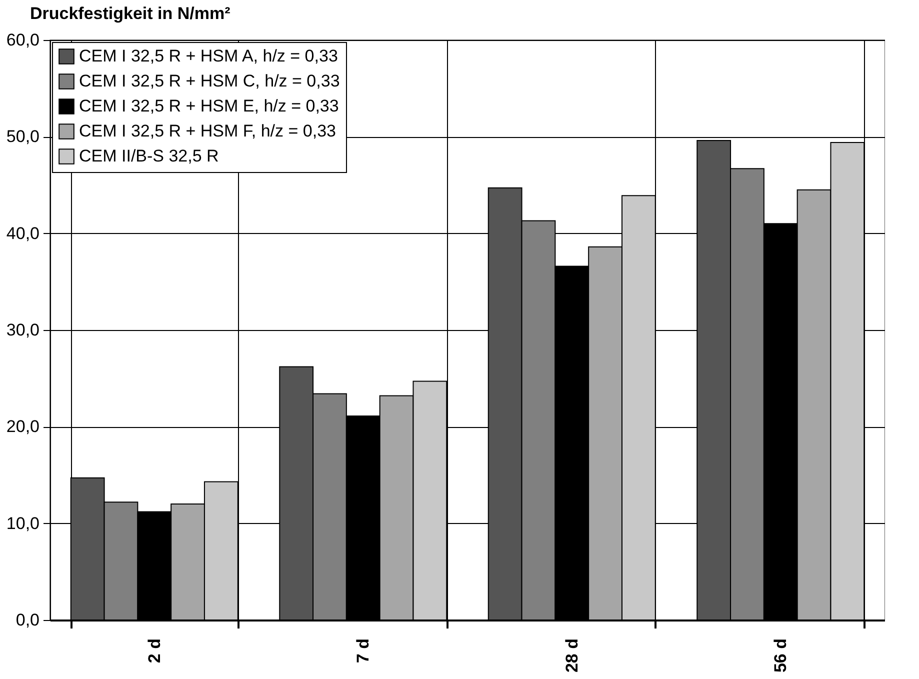  What do you see at coordinates (23, 426) in the screenshot?
I see `y-tick-label: 20,0` at bounding box center [23, 426].